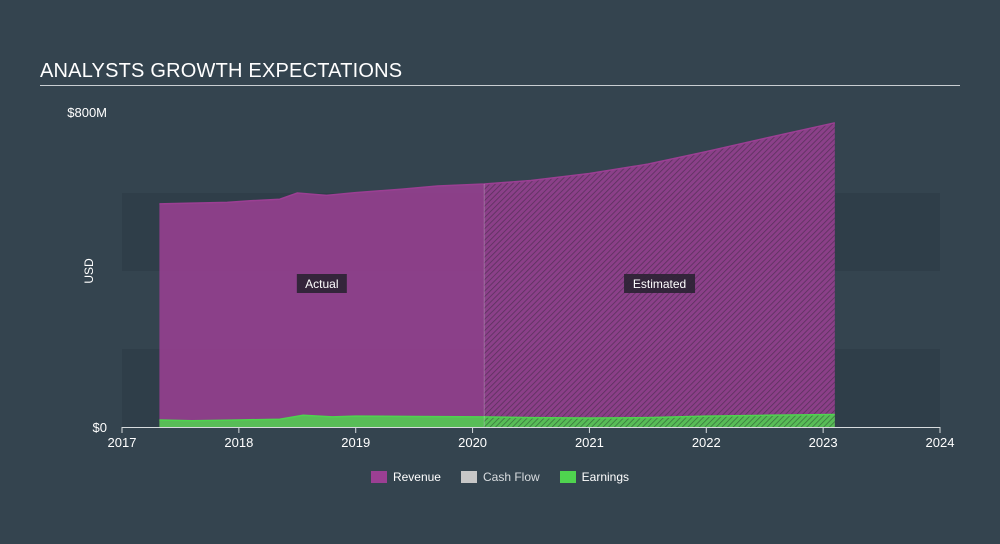 Image resolution: width=1000 pixels, height=544 pixels. I want to click on x-tick-label-2017: 2017, so click(122, 442).